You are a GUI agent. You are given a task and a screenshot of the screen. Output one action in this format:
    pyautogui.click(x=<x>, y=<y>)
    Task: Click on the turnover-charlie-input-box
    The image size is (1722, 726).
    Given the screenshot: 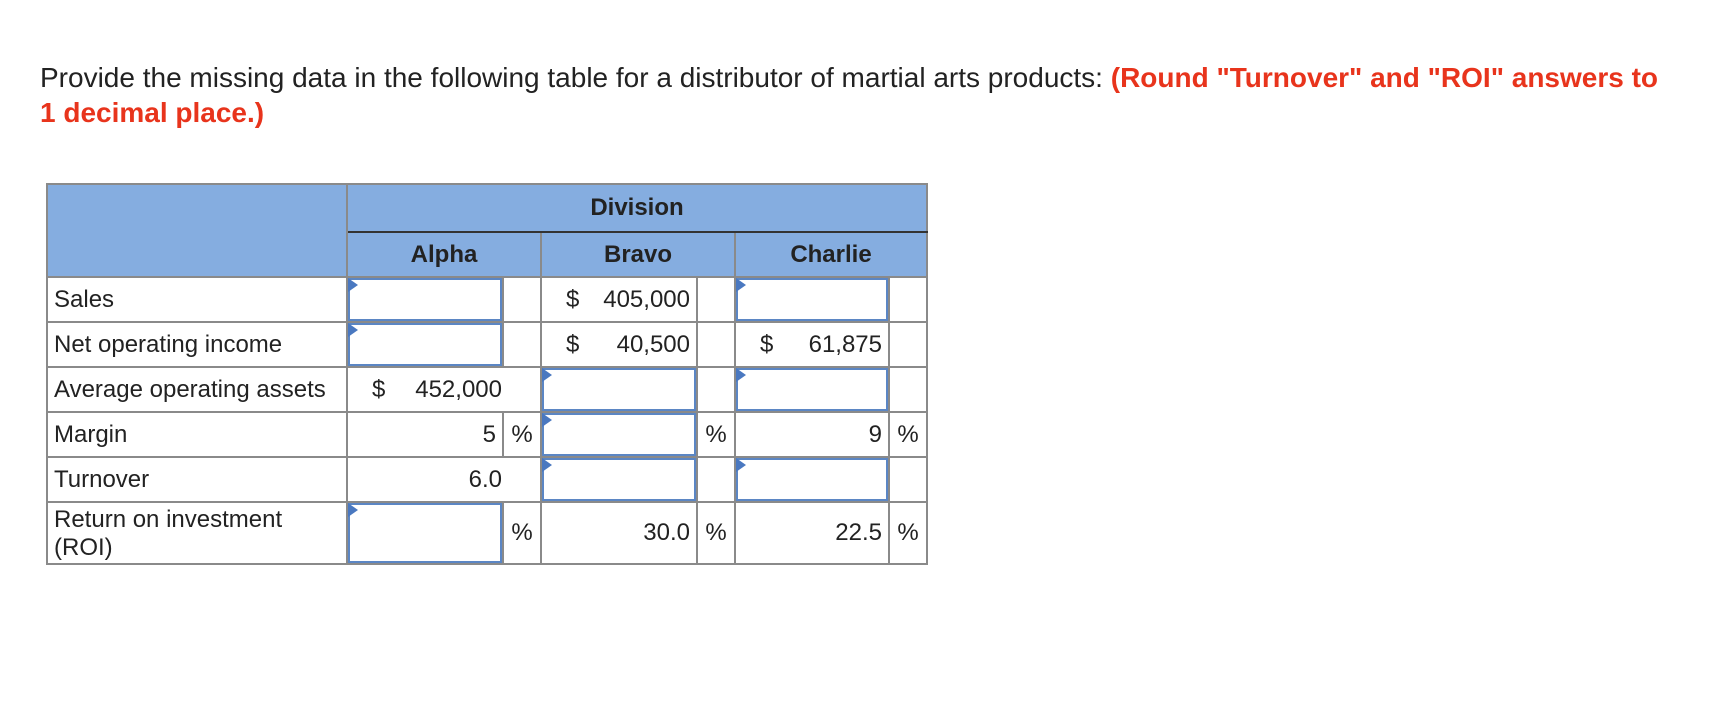 What is the action you would take?
    pyautogui.click(x=812, y=479)
    